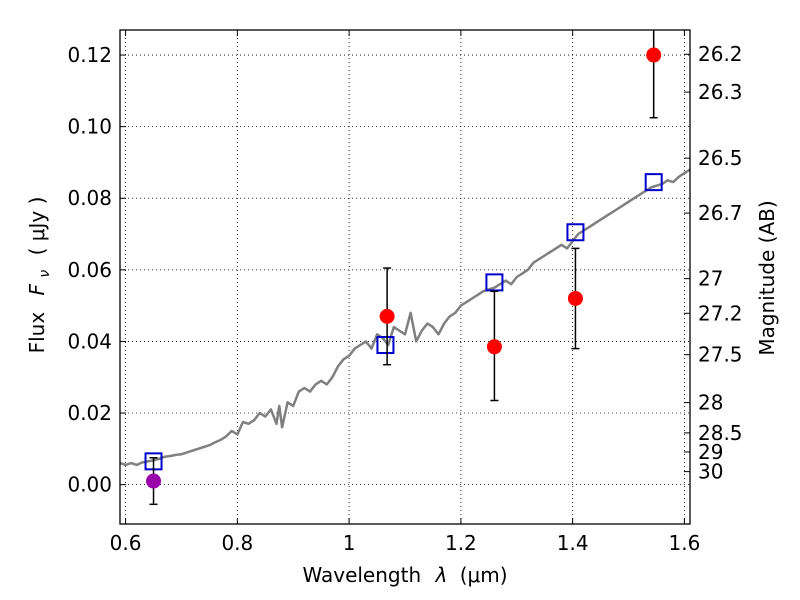 Image resolution: width=800 pixels, height=600 pixels. Describe the element at coordinates (126, 543) in the screenshot. I see `x-tick-label: 0.6` at that location.